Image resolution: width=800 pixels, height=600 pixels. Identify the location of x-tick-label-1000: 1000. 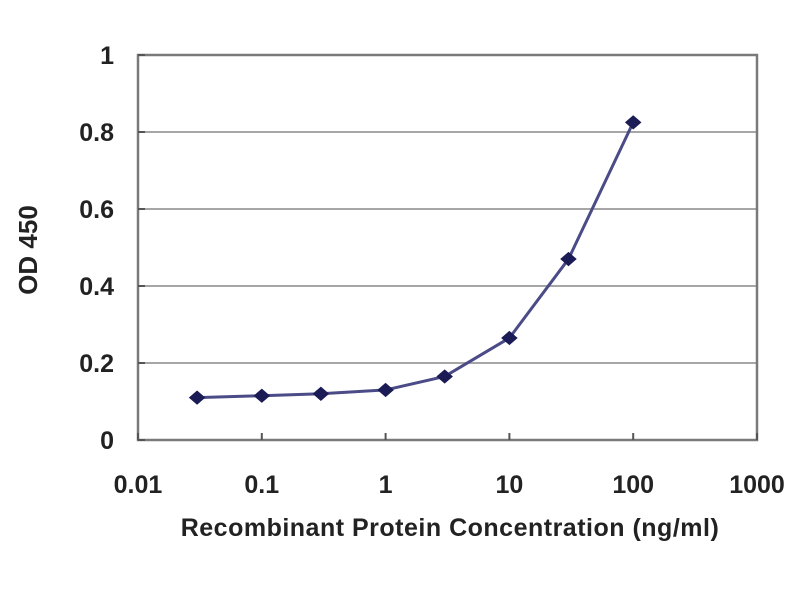
(757, 485).